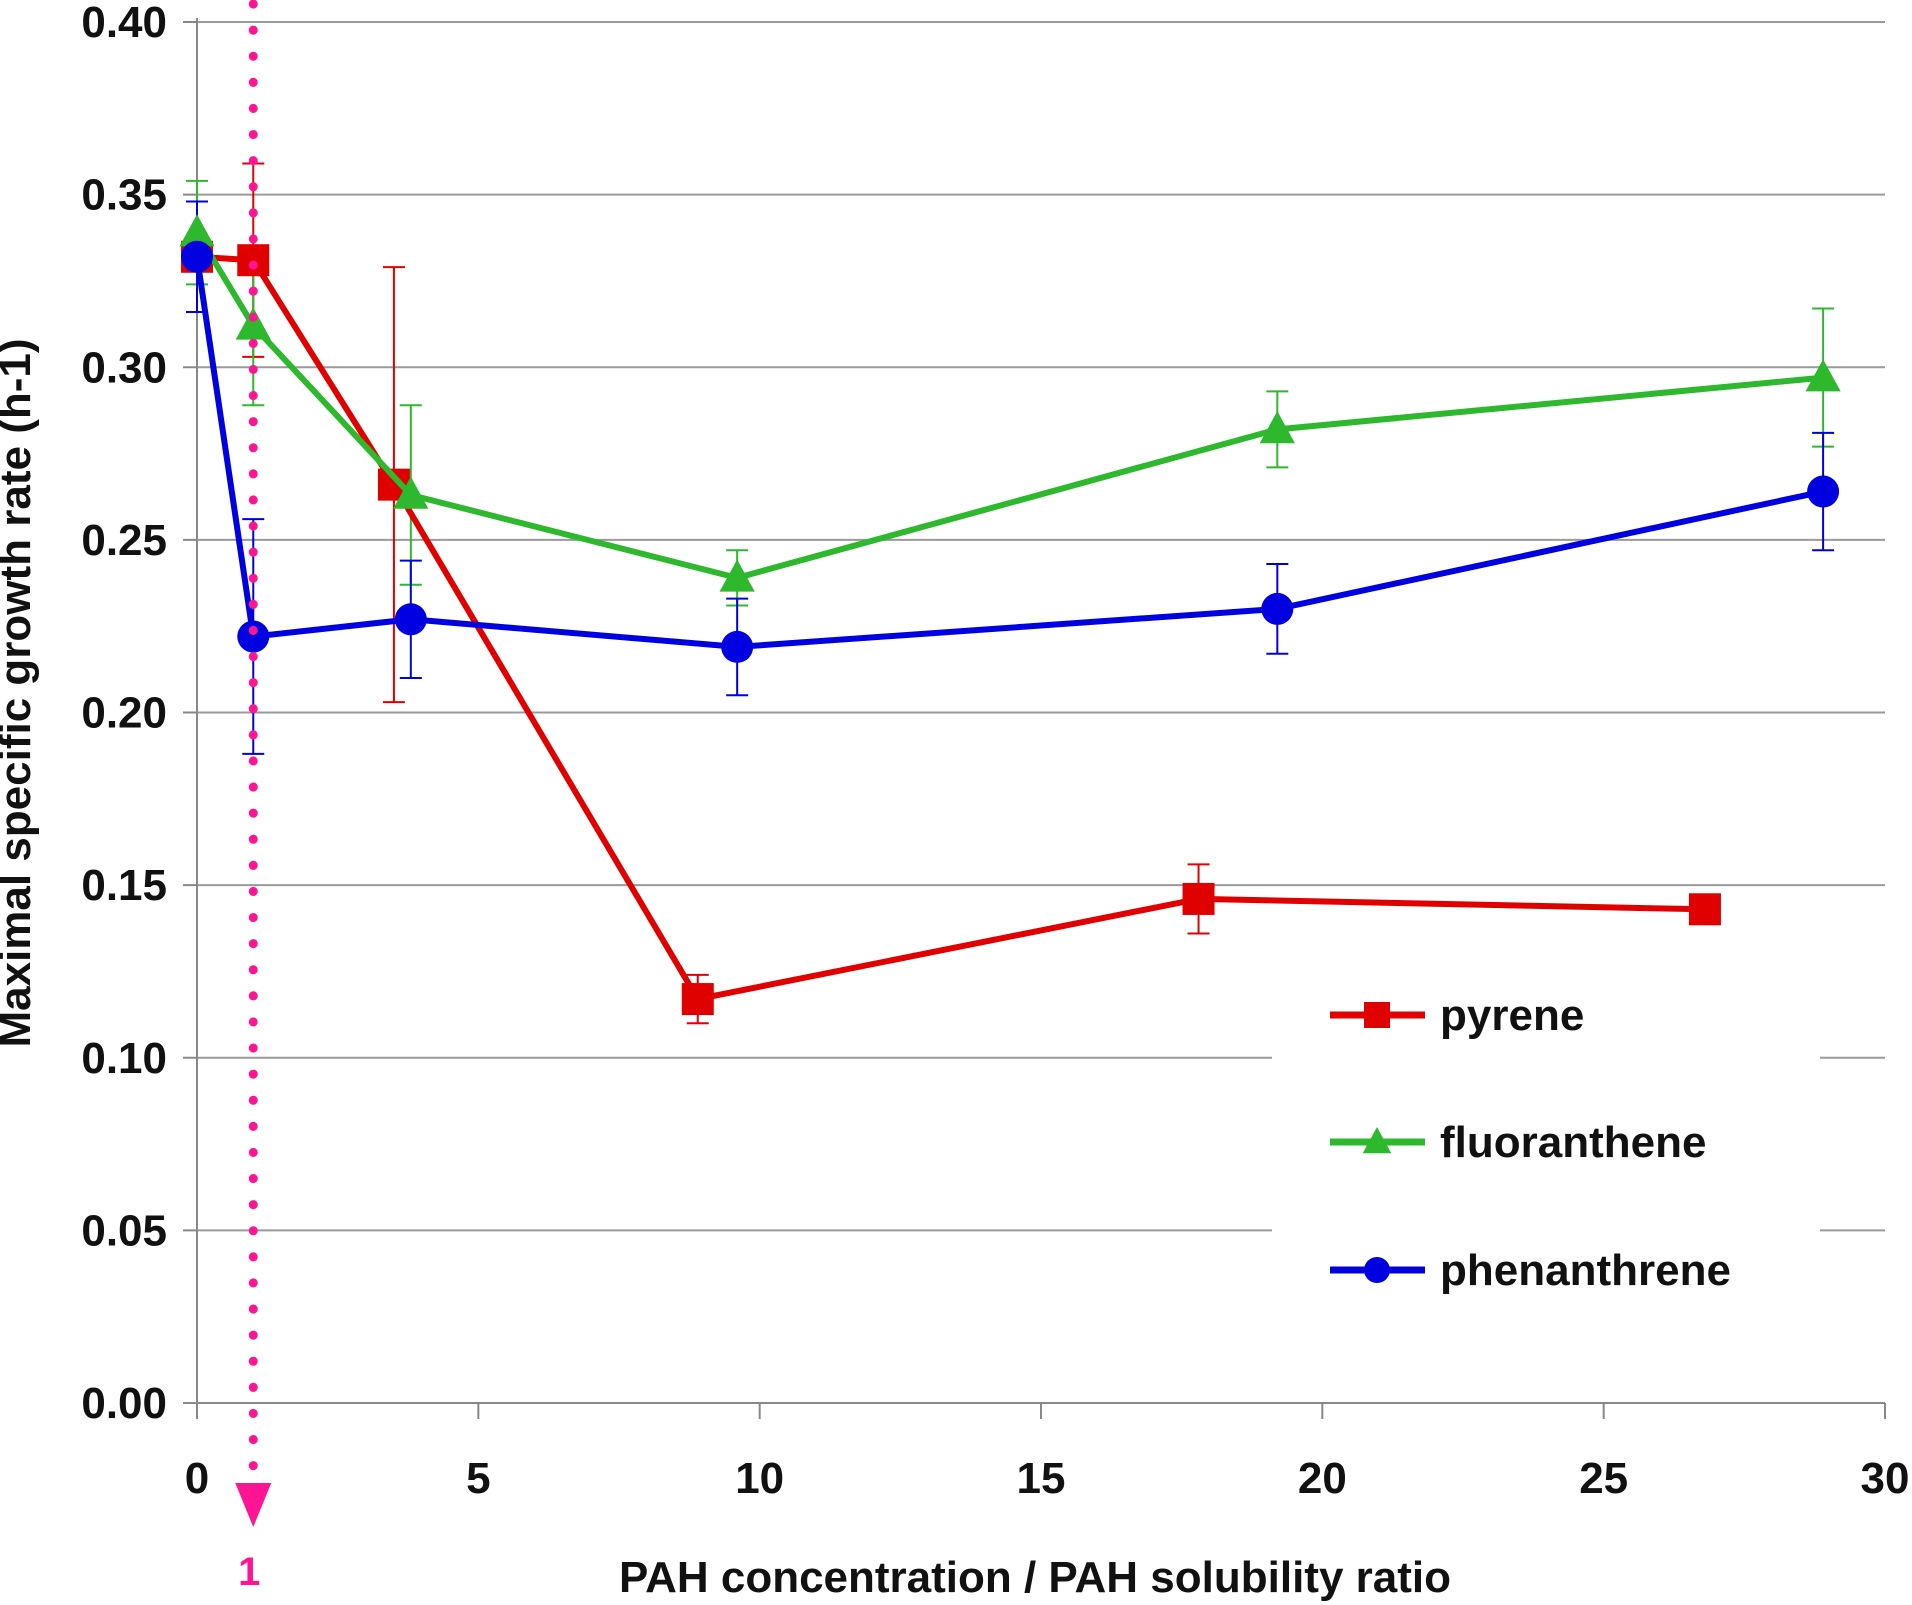  What do you see at coordinates (1035, 1577) in the screenshot?
I see `x-axis-title: PAH concentration / PAH solubility ratio` at bounding box center [1035, 1577].